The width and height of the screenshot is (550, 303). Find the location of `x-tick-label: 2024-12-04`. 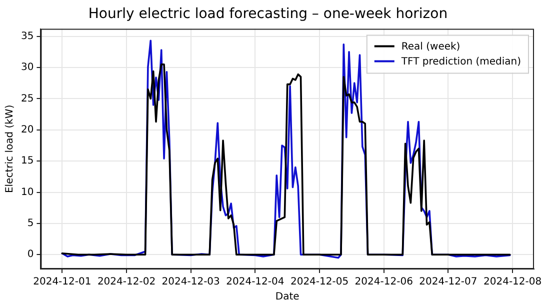

x-tick-label: 2024-12-04 is located at coordinates (255, 282).